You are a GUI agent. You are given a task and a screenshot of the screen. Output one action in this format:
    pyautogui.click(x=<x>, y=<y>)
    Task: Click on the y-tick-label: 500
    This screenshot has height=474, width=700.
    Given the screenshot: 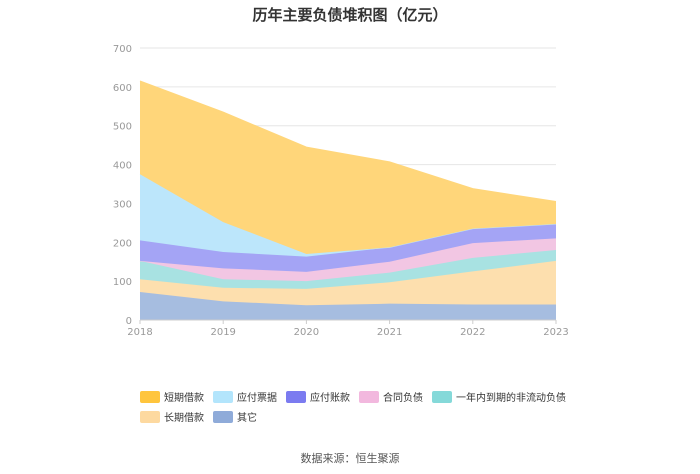 What is the action you would take?
    pyautogui.click(x=122, y=127)
    